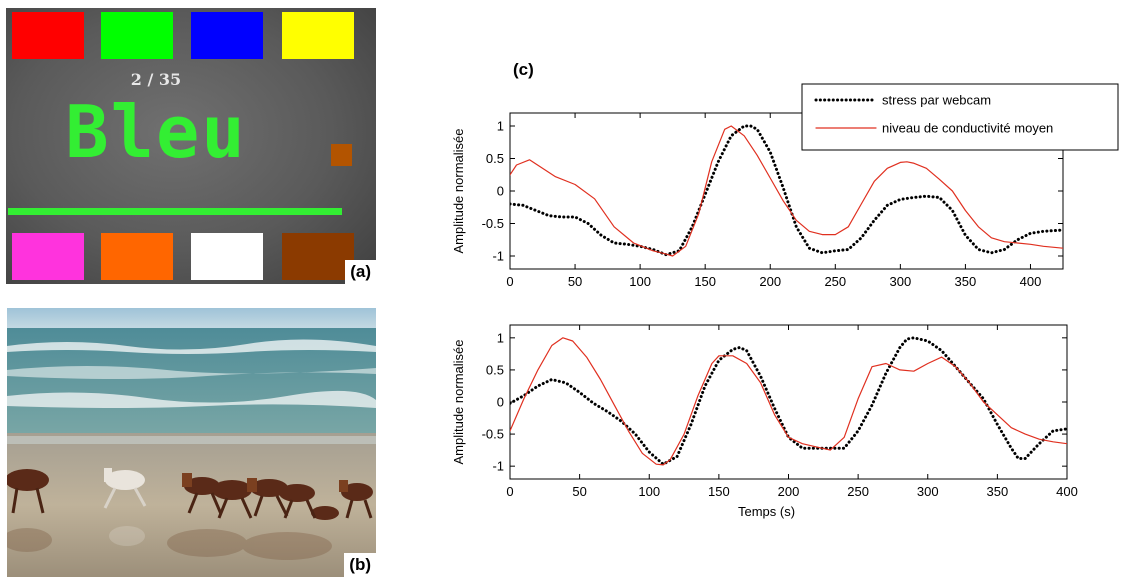  What do you see at coordinates (48, 256) in the screenshot?
I see `swatch-magenta` at bounding box center [48, 256].